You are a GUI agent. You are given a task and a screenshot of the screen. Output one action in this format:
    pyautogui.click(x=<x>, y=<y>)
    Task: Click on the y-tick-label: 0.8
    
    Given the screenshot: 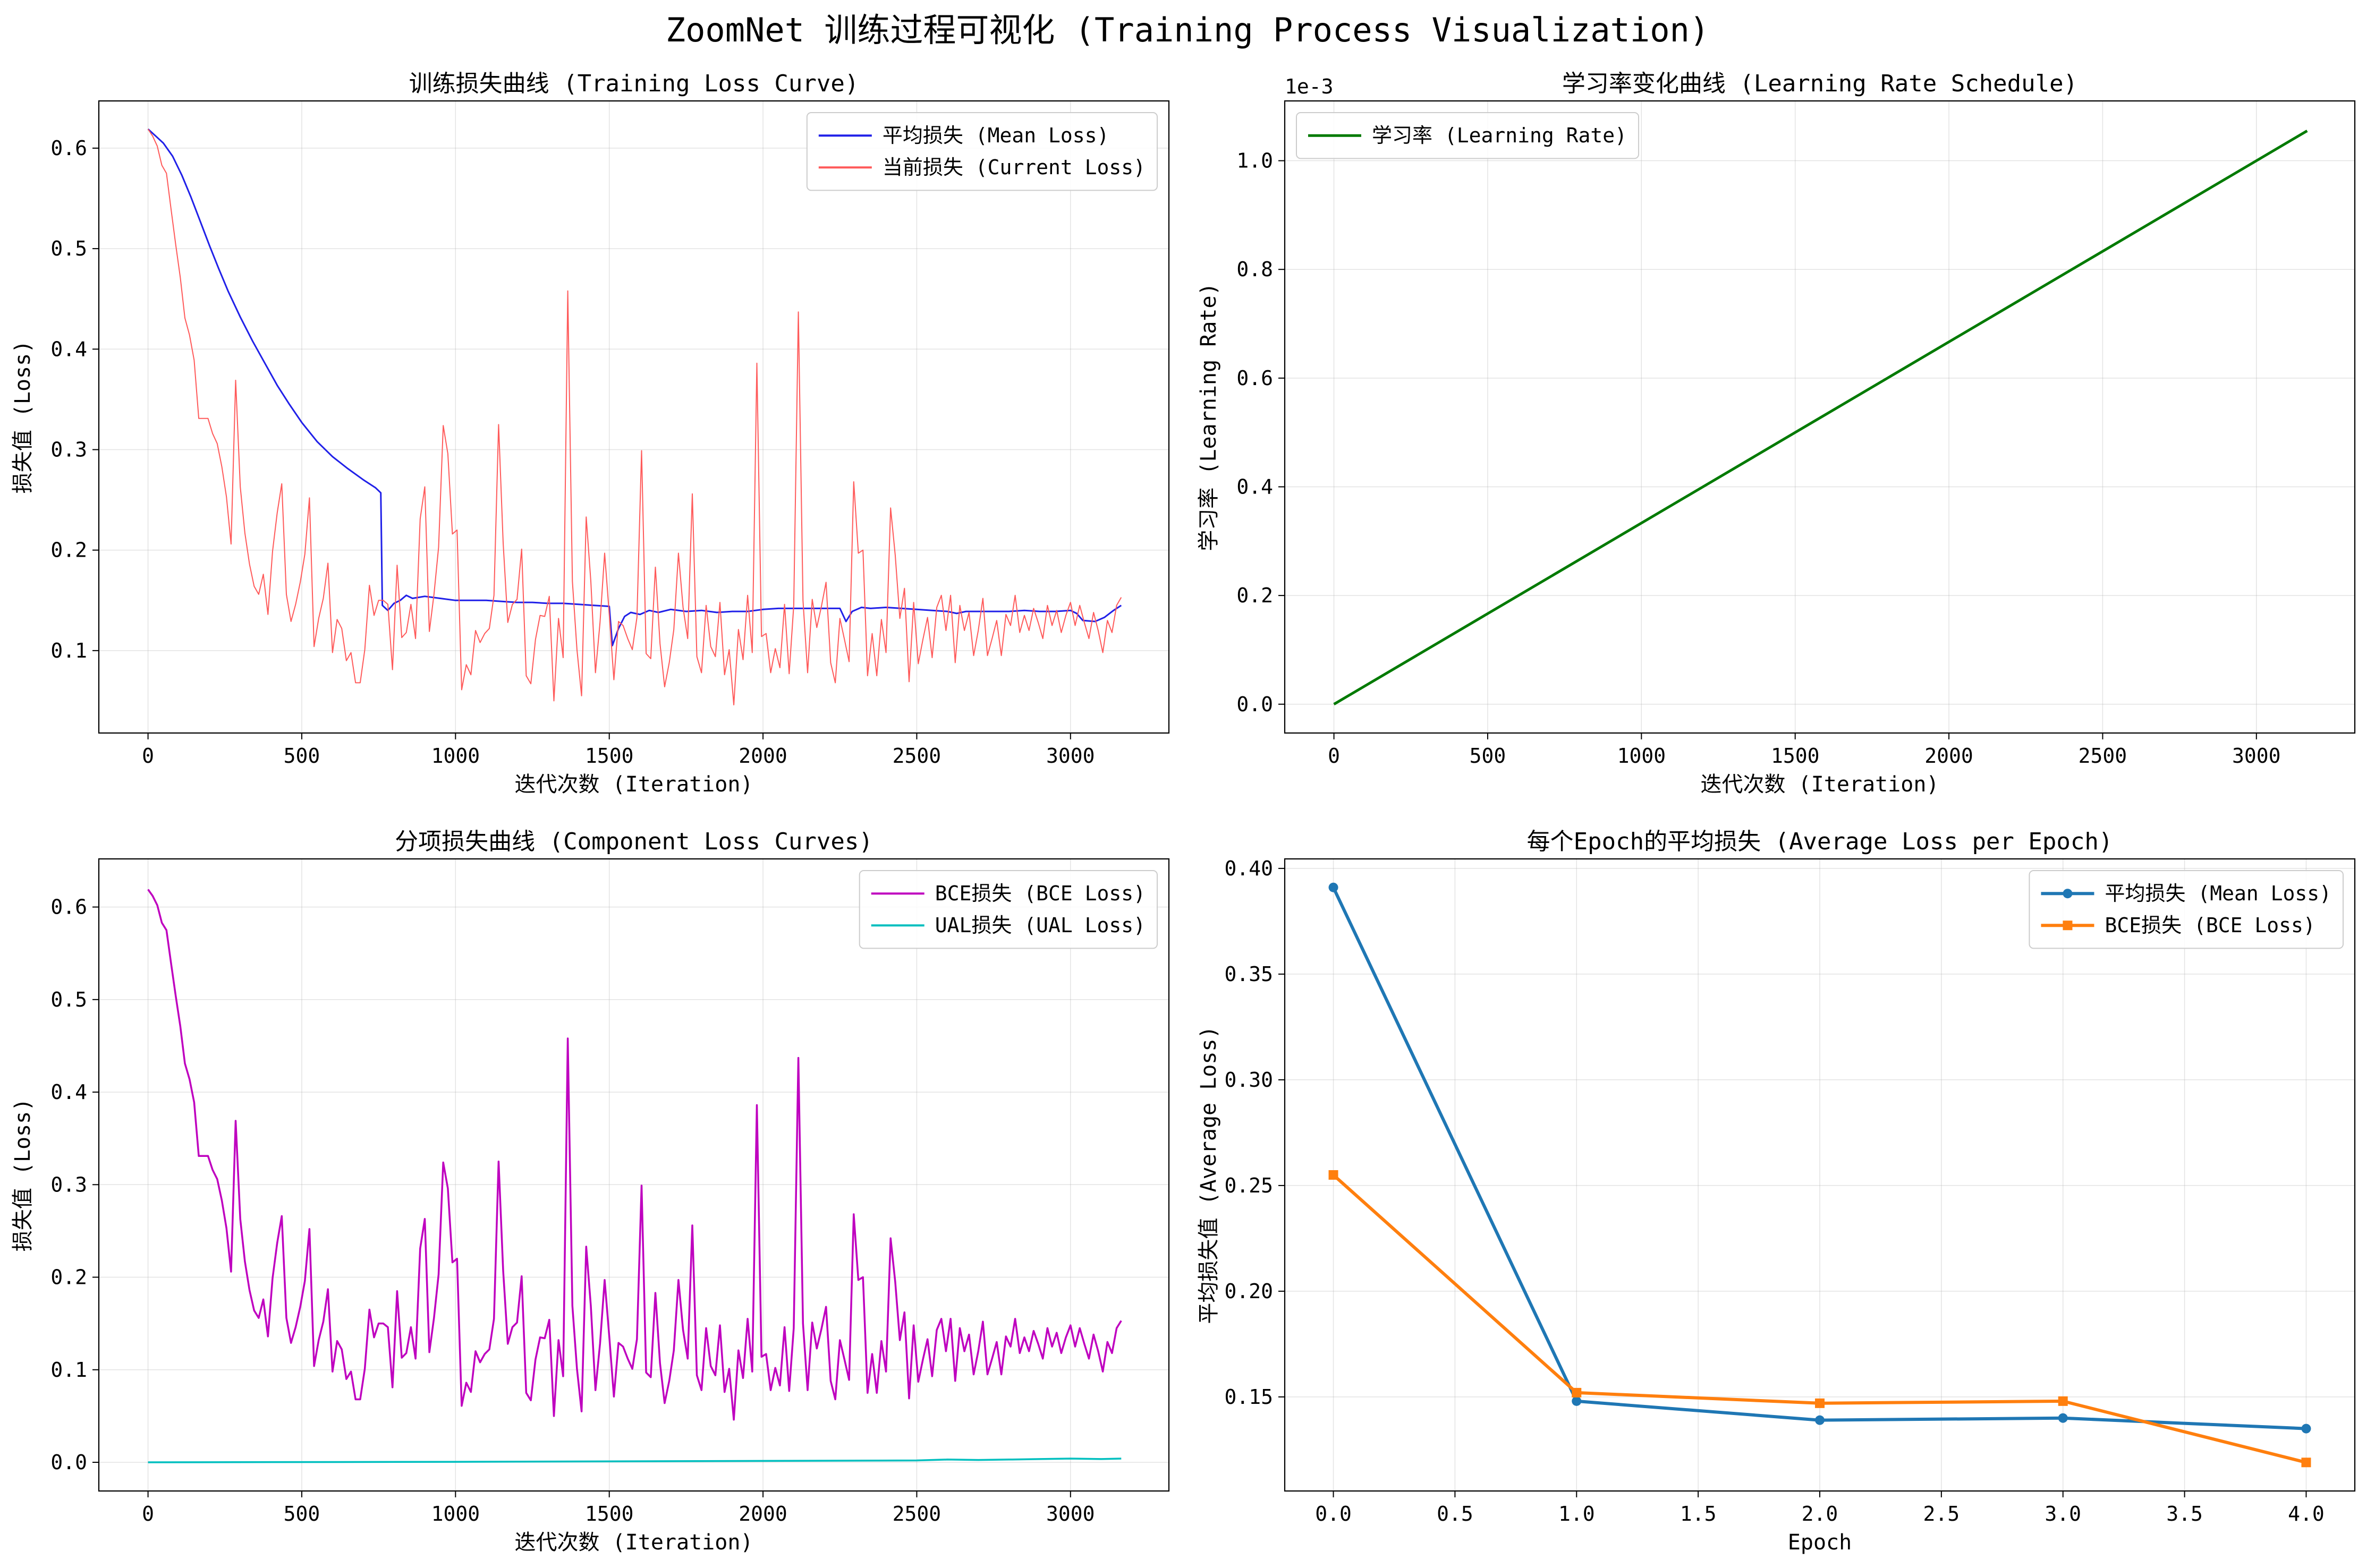 What is the action you would take?
    pyautogui.click(x=1254, y=269)
    